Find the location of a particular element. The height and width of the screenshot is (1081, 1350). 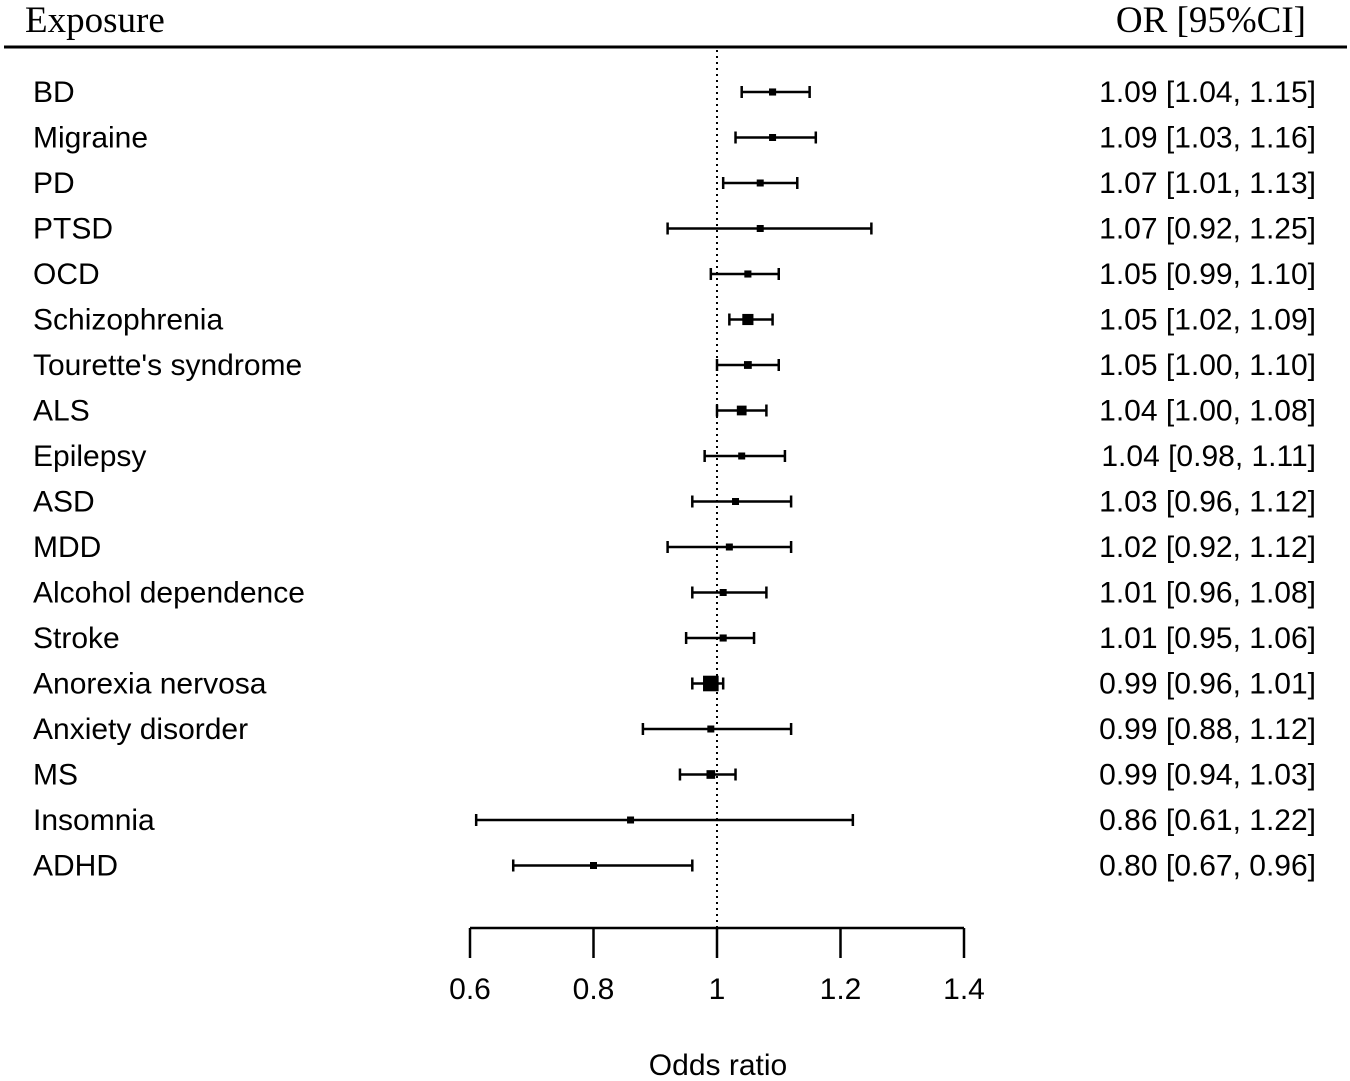

row-or-ci-text: 0.86 [0.61, 1.22] is located at coordinates (1207, 820).